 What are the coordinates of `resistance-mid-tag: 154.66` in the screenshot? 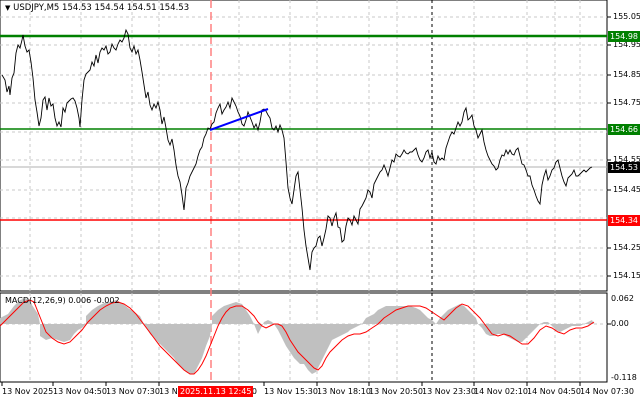 It's located at (624, 129).